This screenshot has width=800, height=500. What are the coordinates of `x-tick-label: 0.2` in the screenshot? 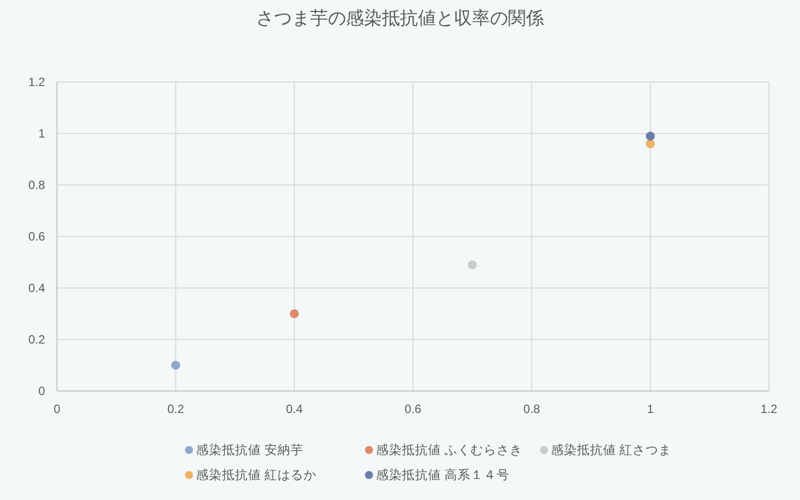 It's located at (175, 409).